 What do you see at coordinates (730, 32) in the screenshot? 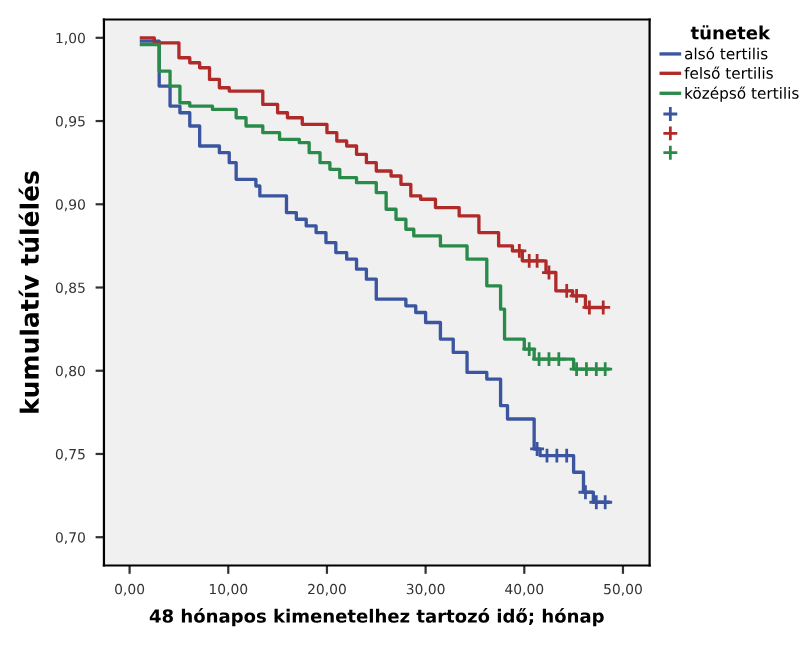
I see `legend-title: tünetek` at bounding box center [730, 32].